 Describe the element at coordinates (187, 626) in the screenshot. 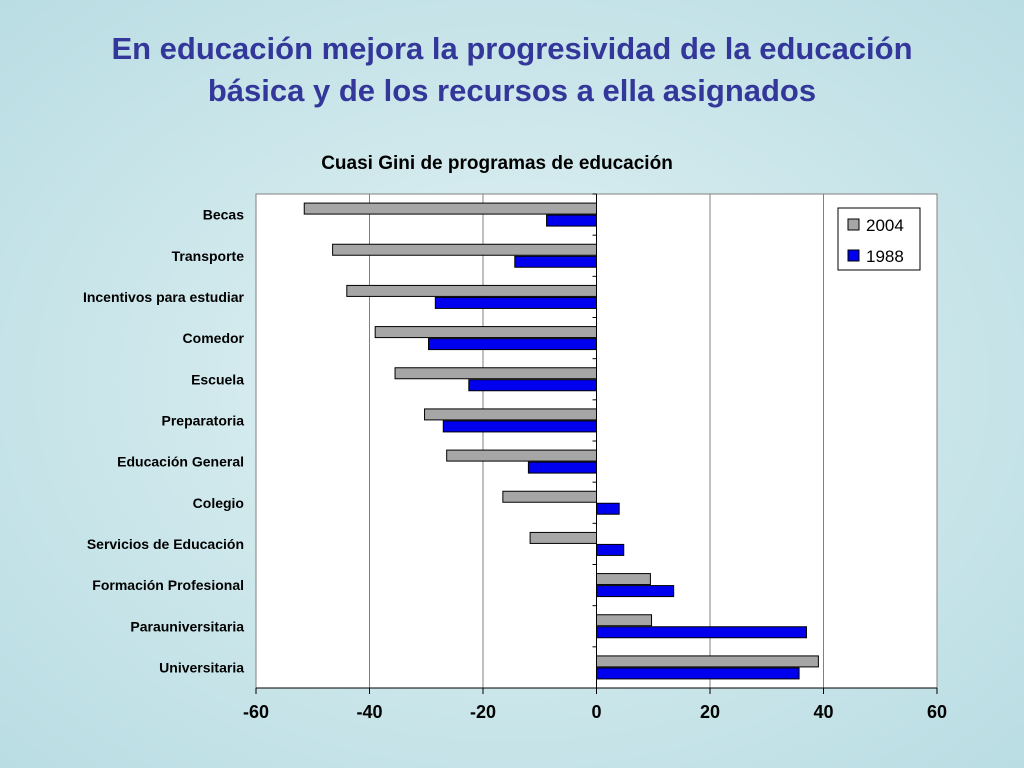

I see `category-label: Parauniversitaria` at that location.